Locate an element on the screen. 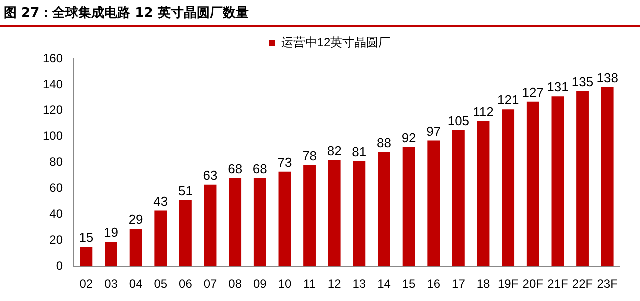 Image resolution: width=640 pixels, height=301 pixels. x-tick-label: 19F is located at coordinates (508, 284).